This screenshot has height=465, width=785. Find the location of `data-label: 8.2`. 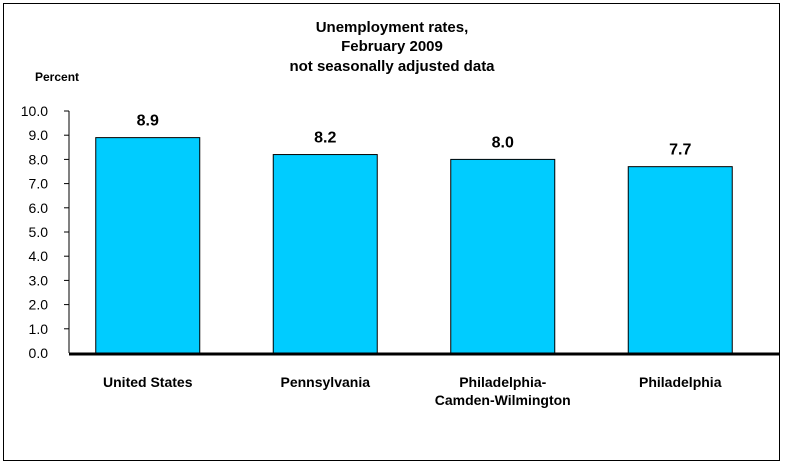

data-label: 8.2 is located at coordinates (325, 138).